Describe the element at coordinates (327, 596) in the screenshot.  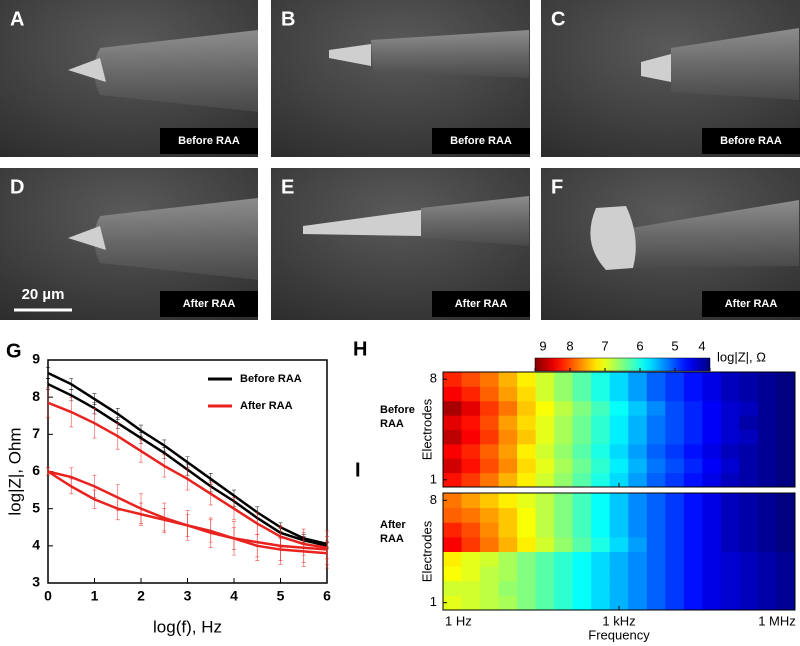
I see `x-tick-label: 6` at that location.